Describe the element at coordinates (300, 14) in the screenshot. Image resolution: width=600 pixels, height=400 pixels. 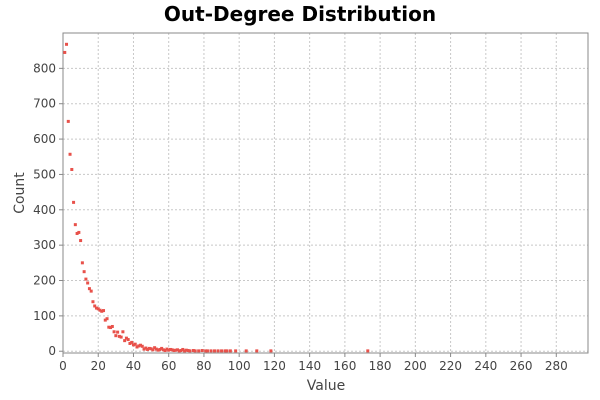
I see `chart-title: Out-Degree Distribution` at that location.